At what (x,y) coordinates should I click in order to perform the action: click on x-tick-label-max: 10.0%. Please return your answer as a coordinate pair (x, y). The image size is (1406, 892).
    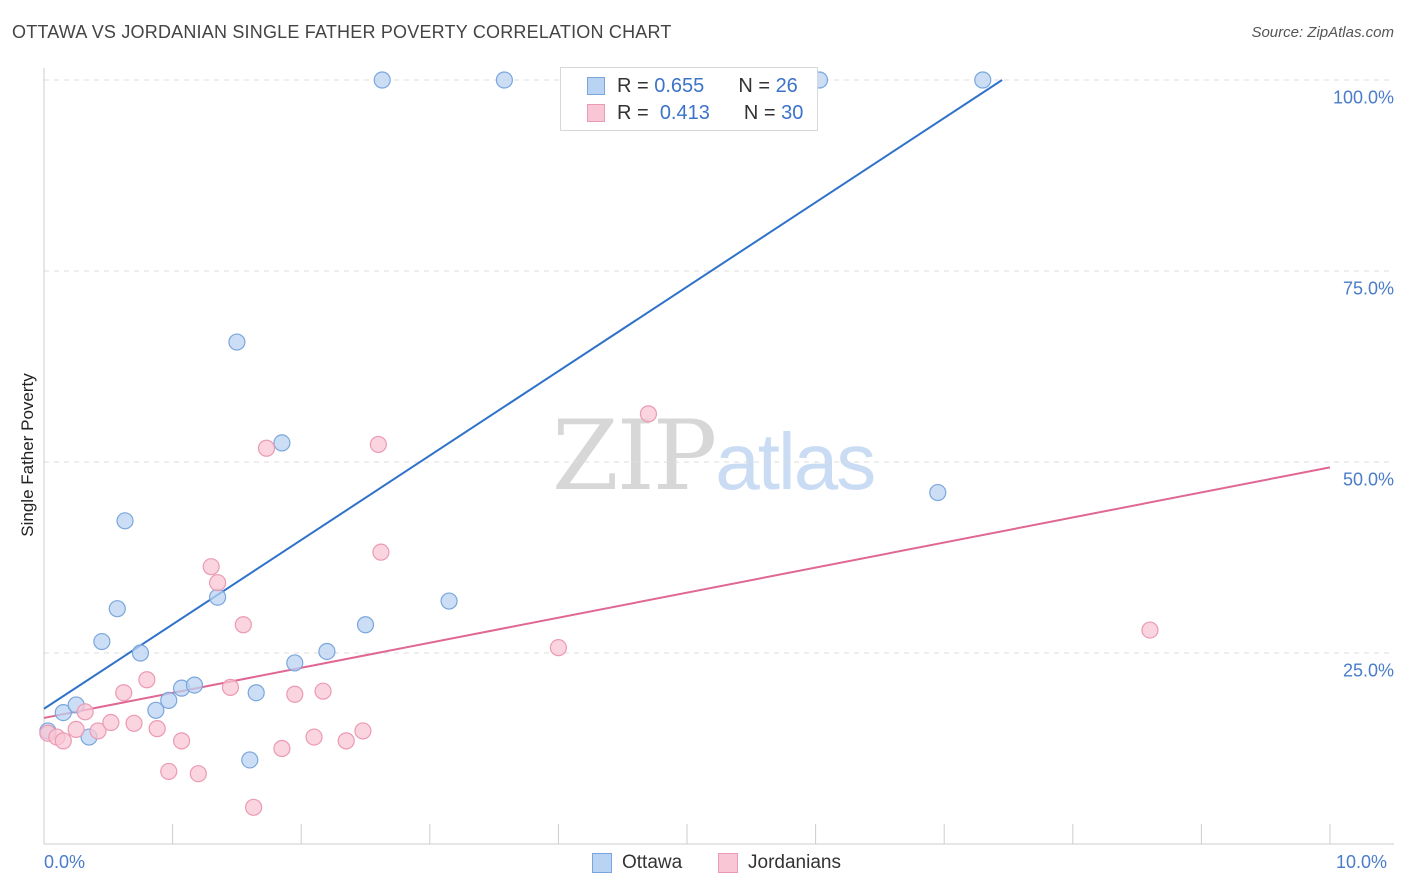
    Looking at the image, I should click on (1362, 862).